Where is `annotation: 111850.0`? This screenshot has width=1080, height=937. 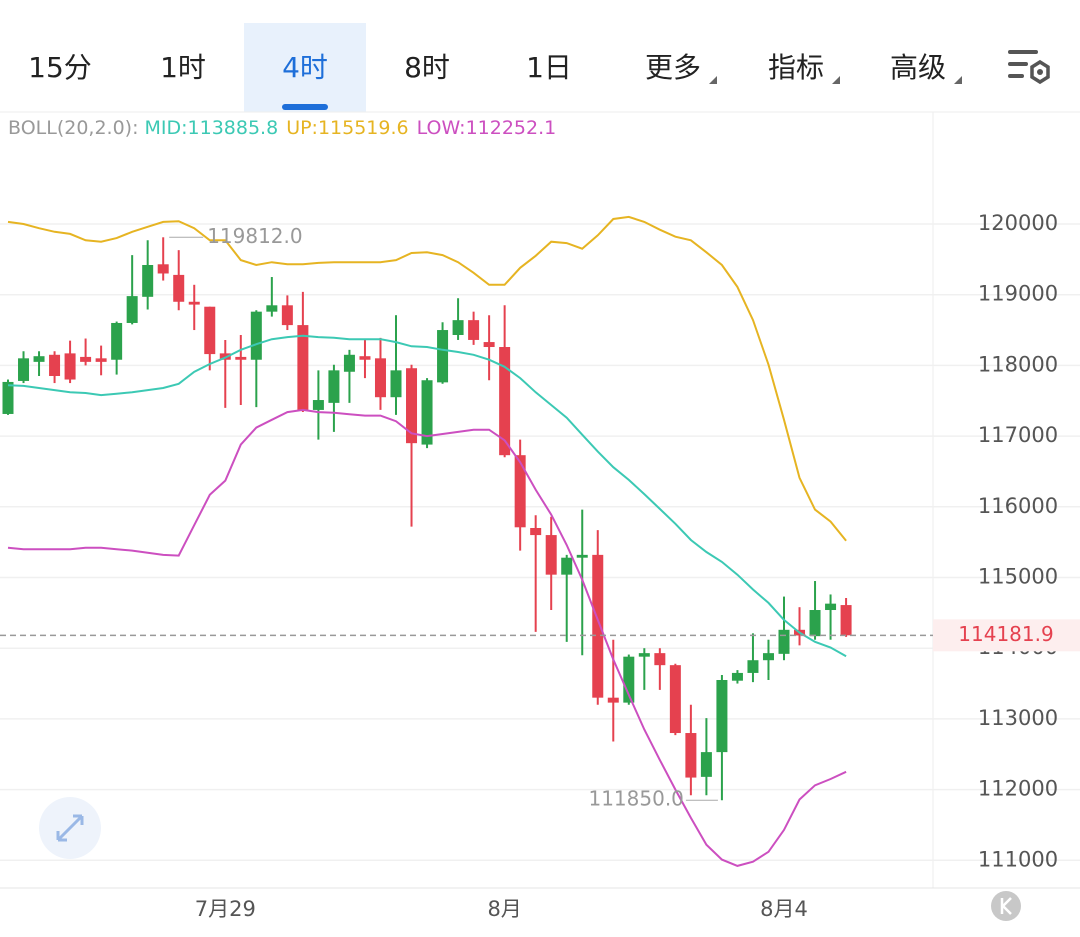
annotation: 111850.0 is located at coordinates (635, 799).